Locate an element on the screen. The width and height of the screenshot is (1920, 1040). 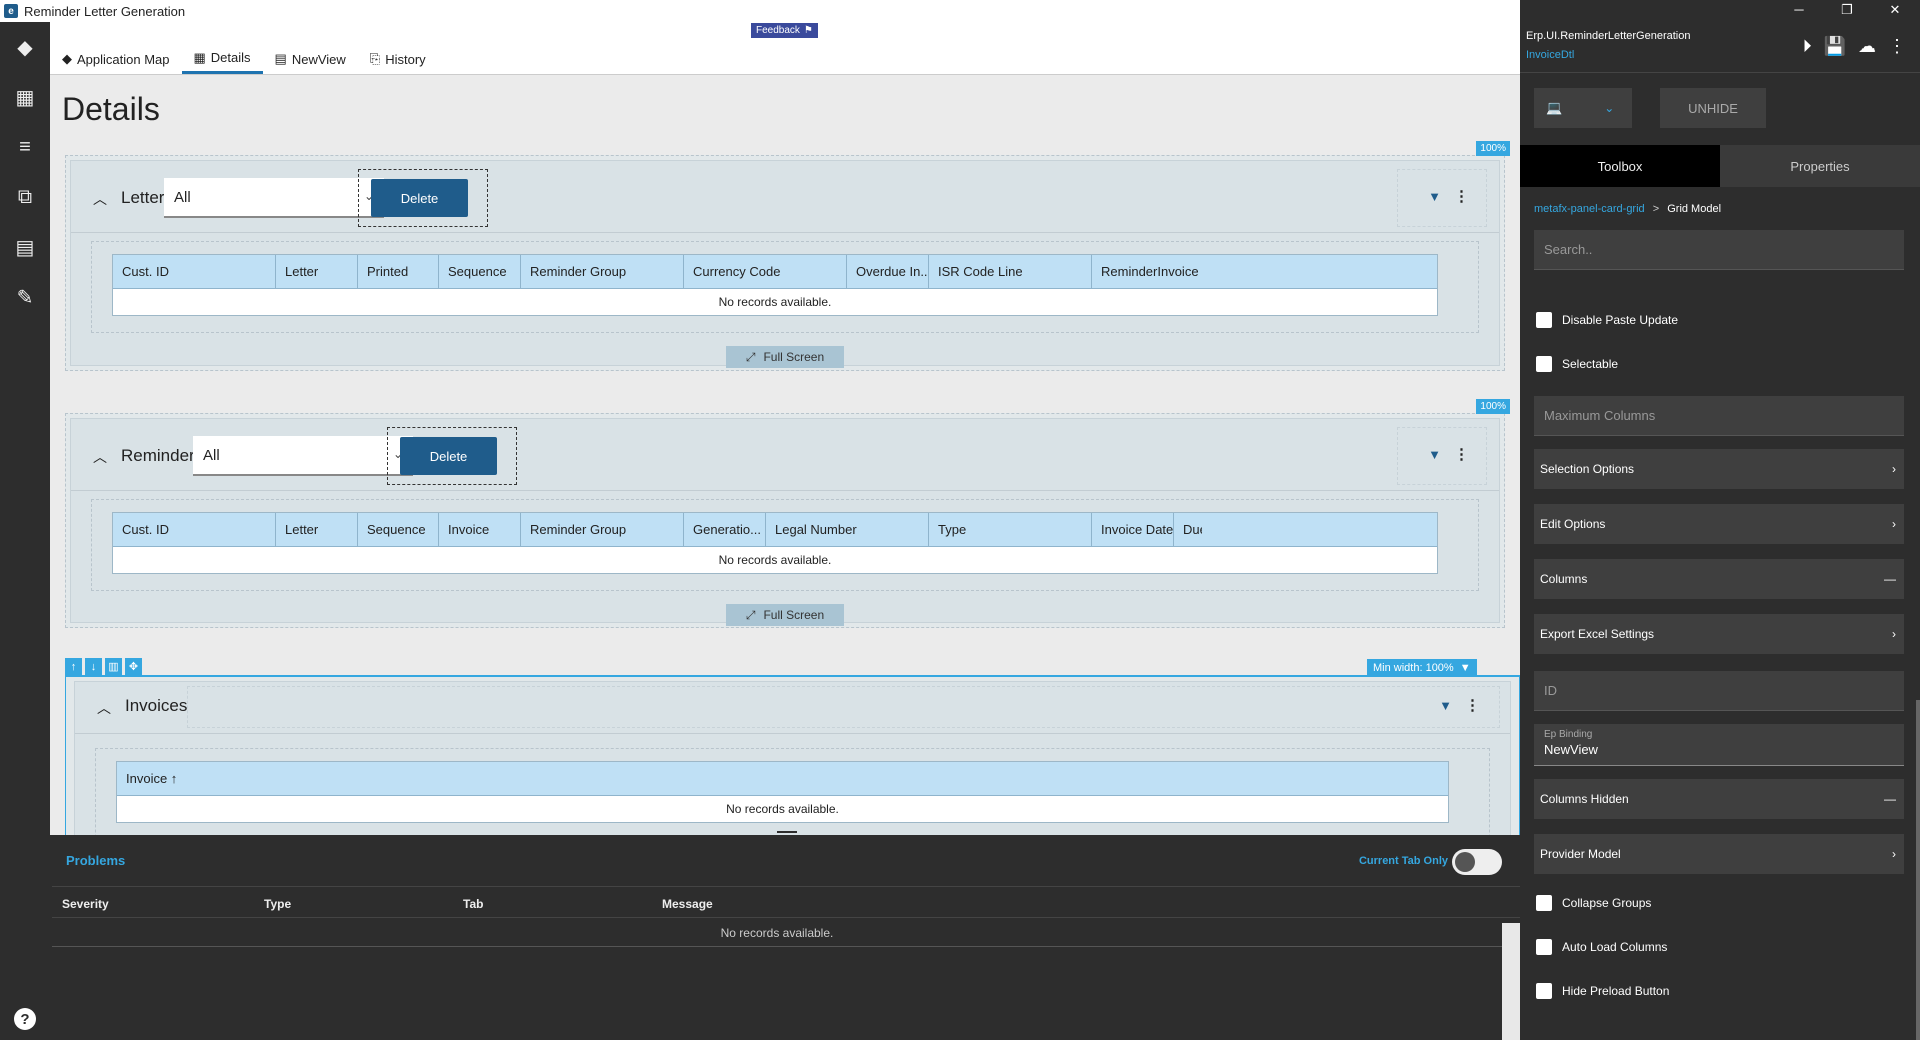
reminders-card-header: ︿ Reminders All ⌄ Delete ▼ ⋮ is located at coordinates (785, 455).